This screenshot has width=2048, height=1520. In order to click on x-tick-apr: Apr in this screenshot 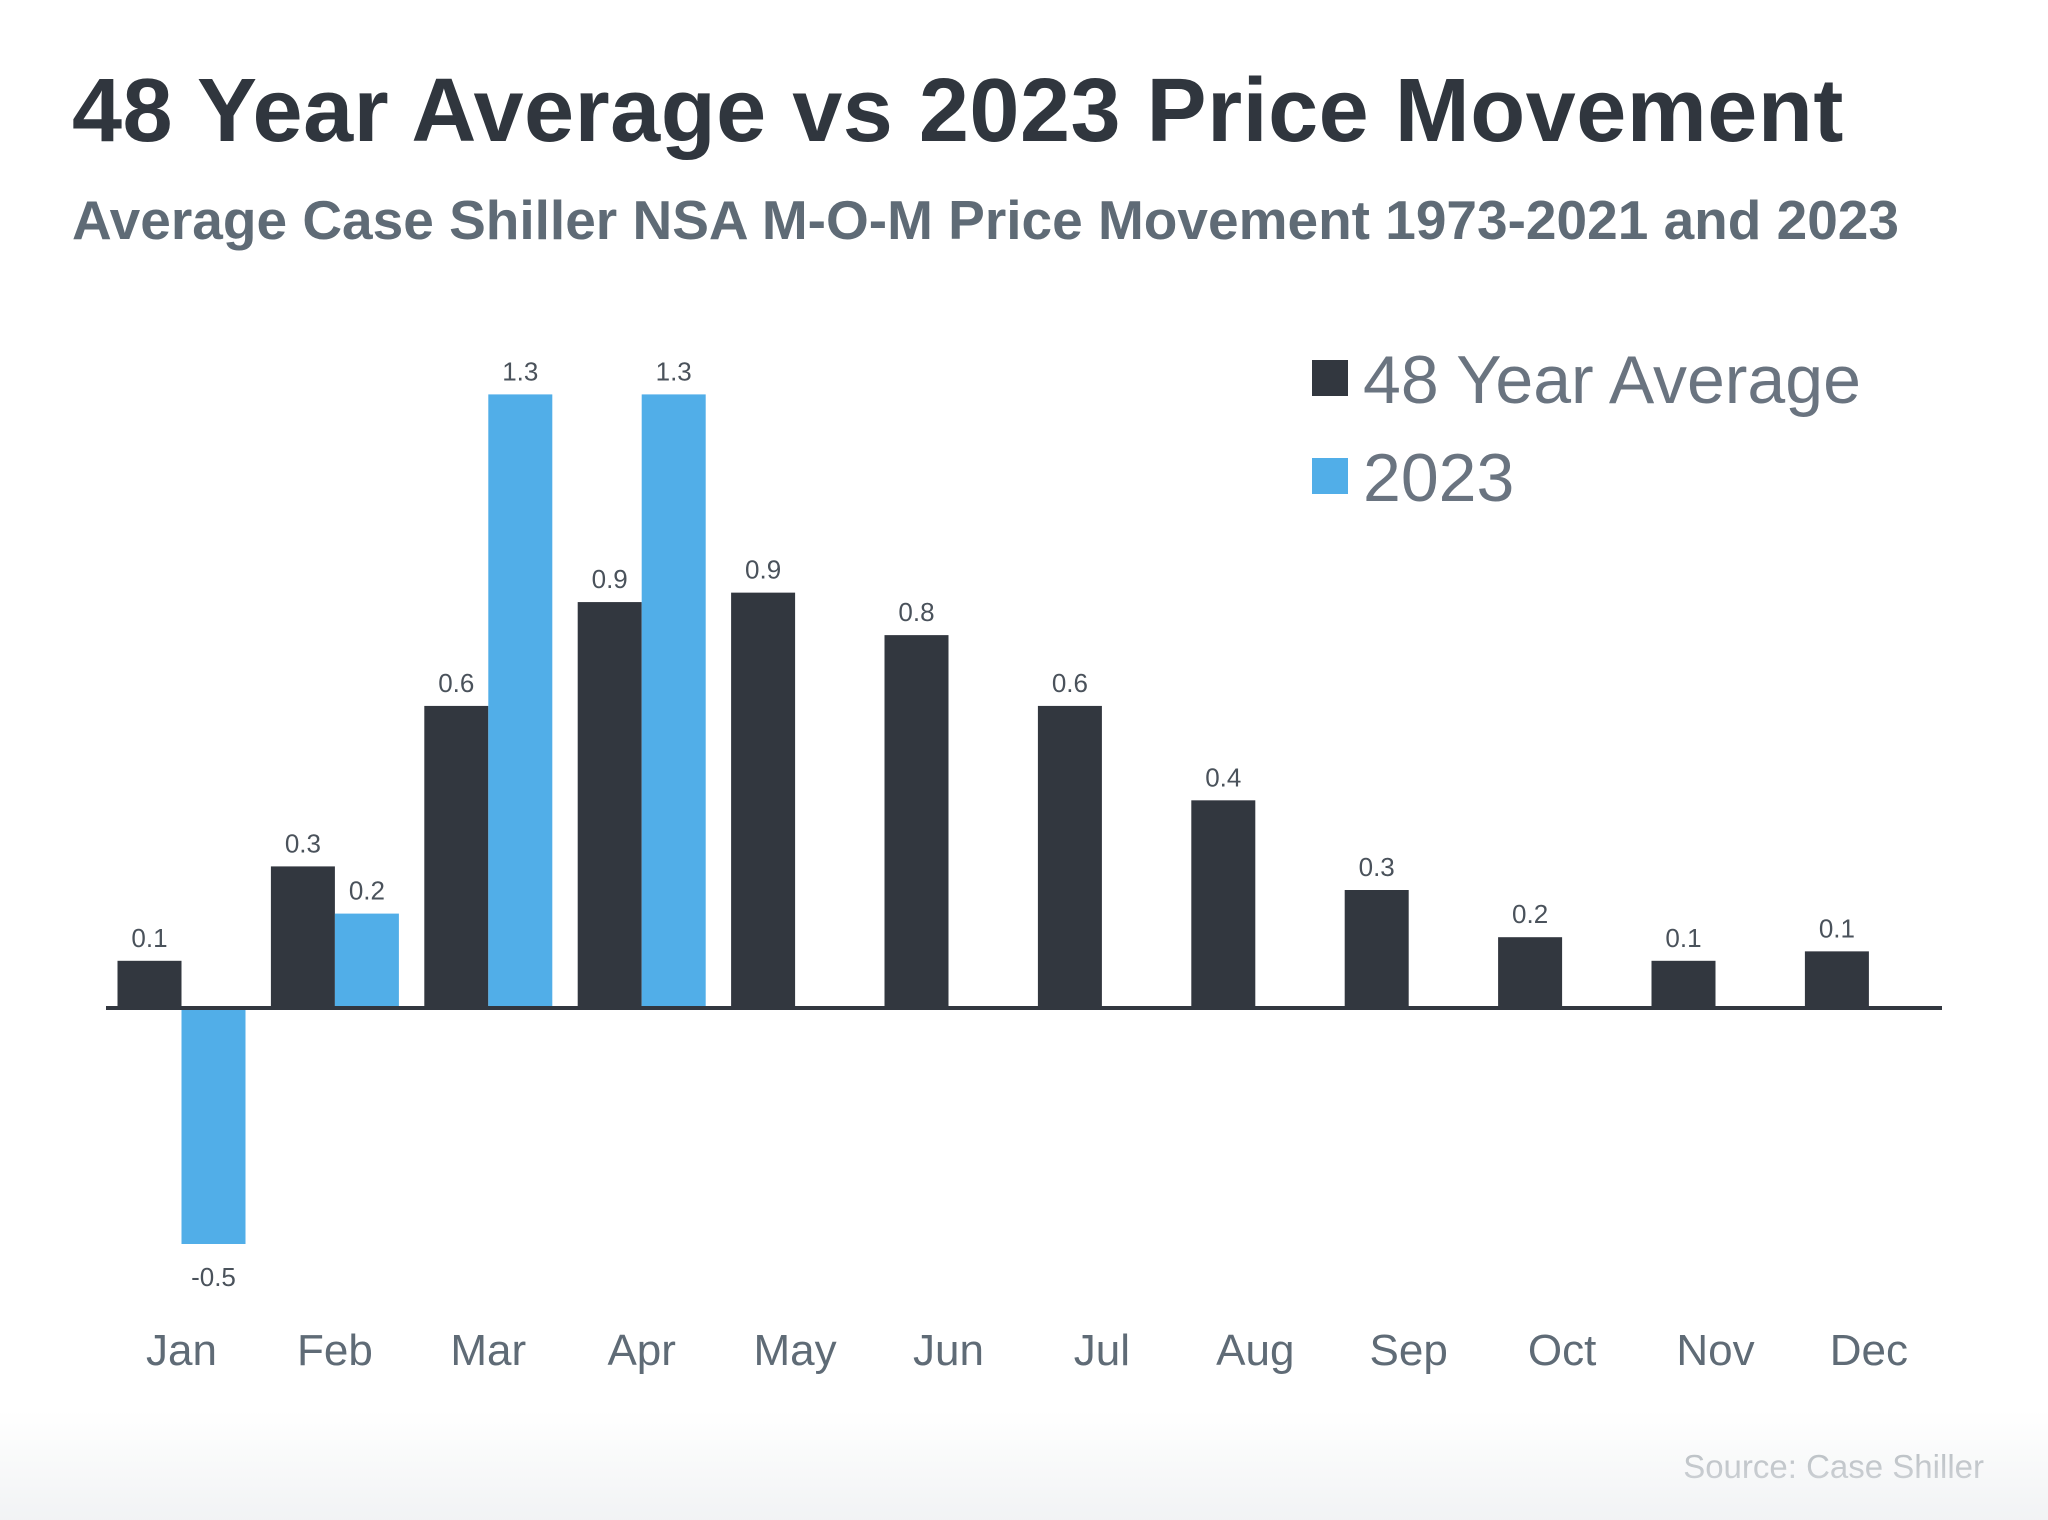, I will do `click(641, 1350)`.